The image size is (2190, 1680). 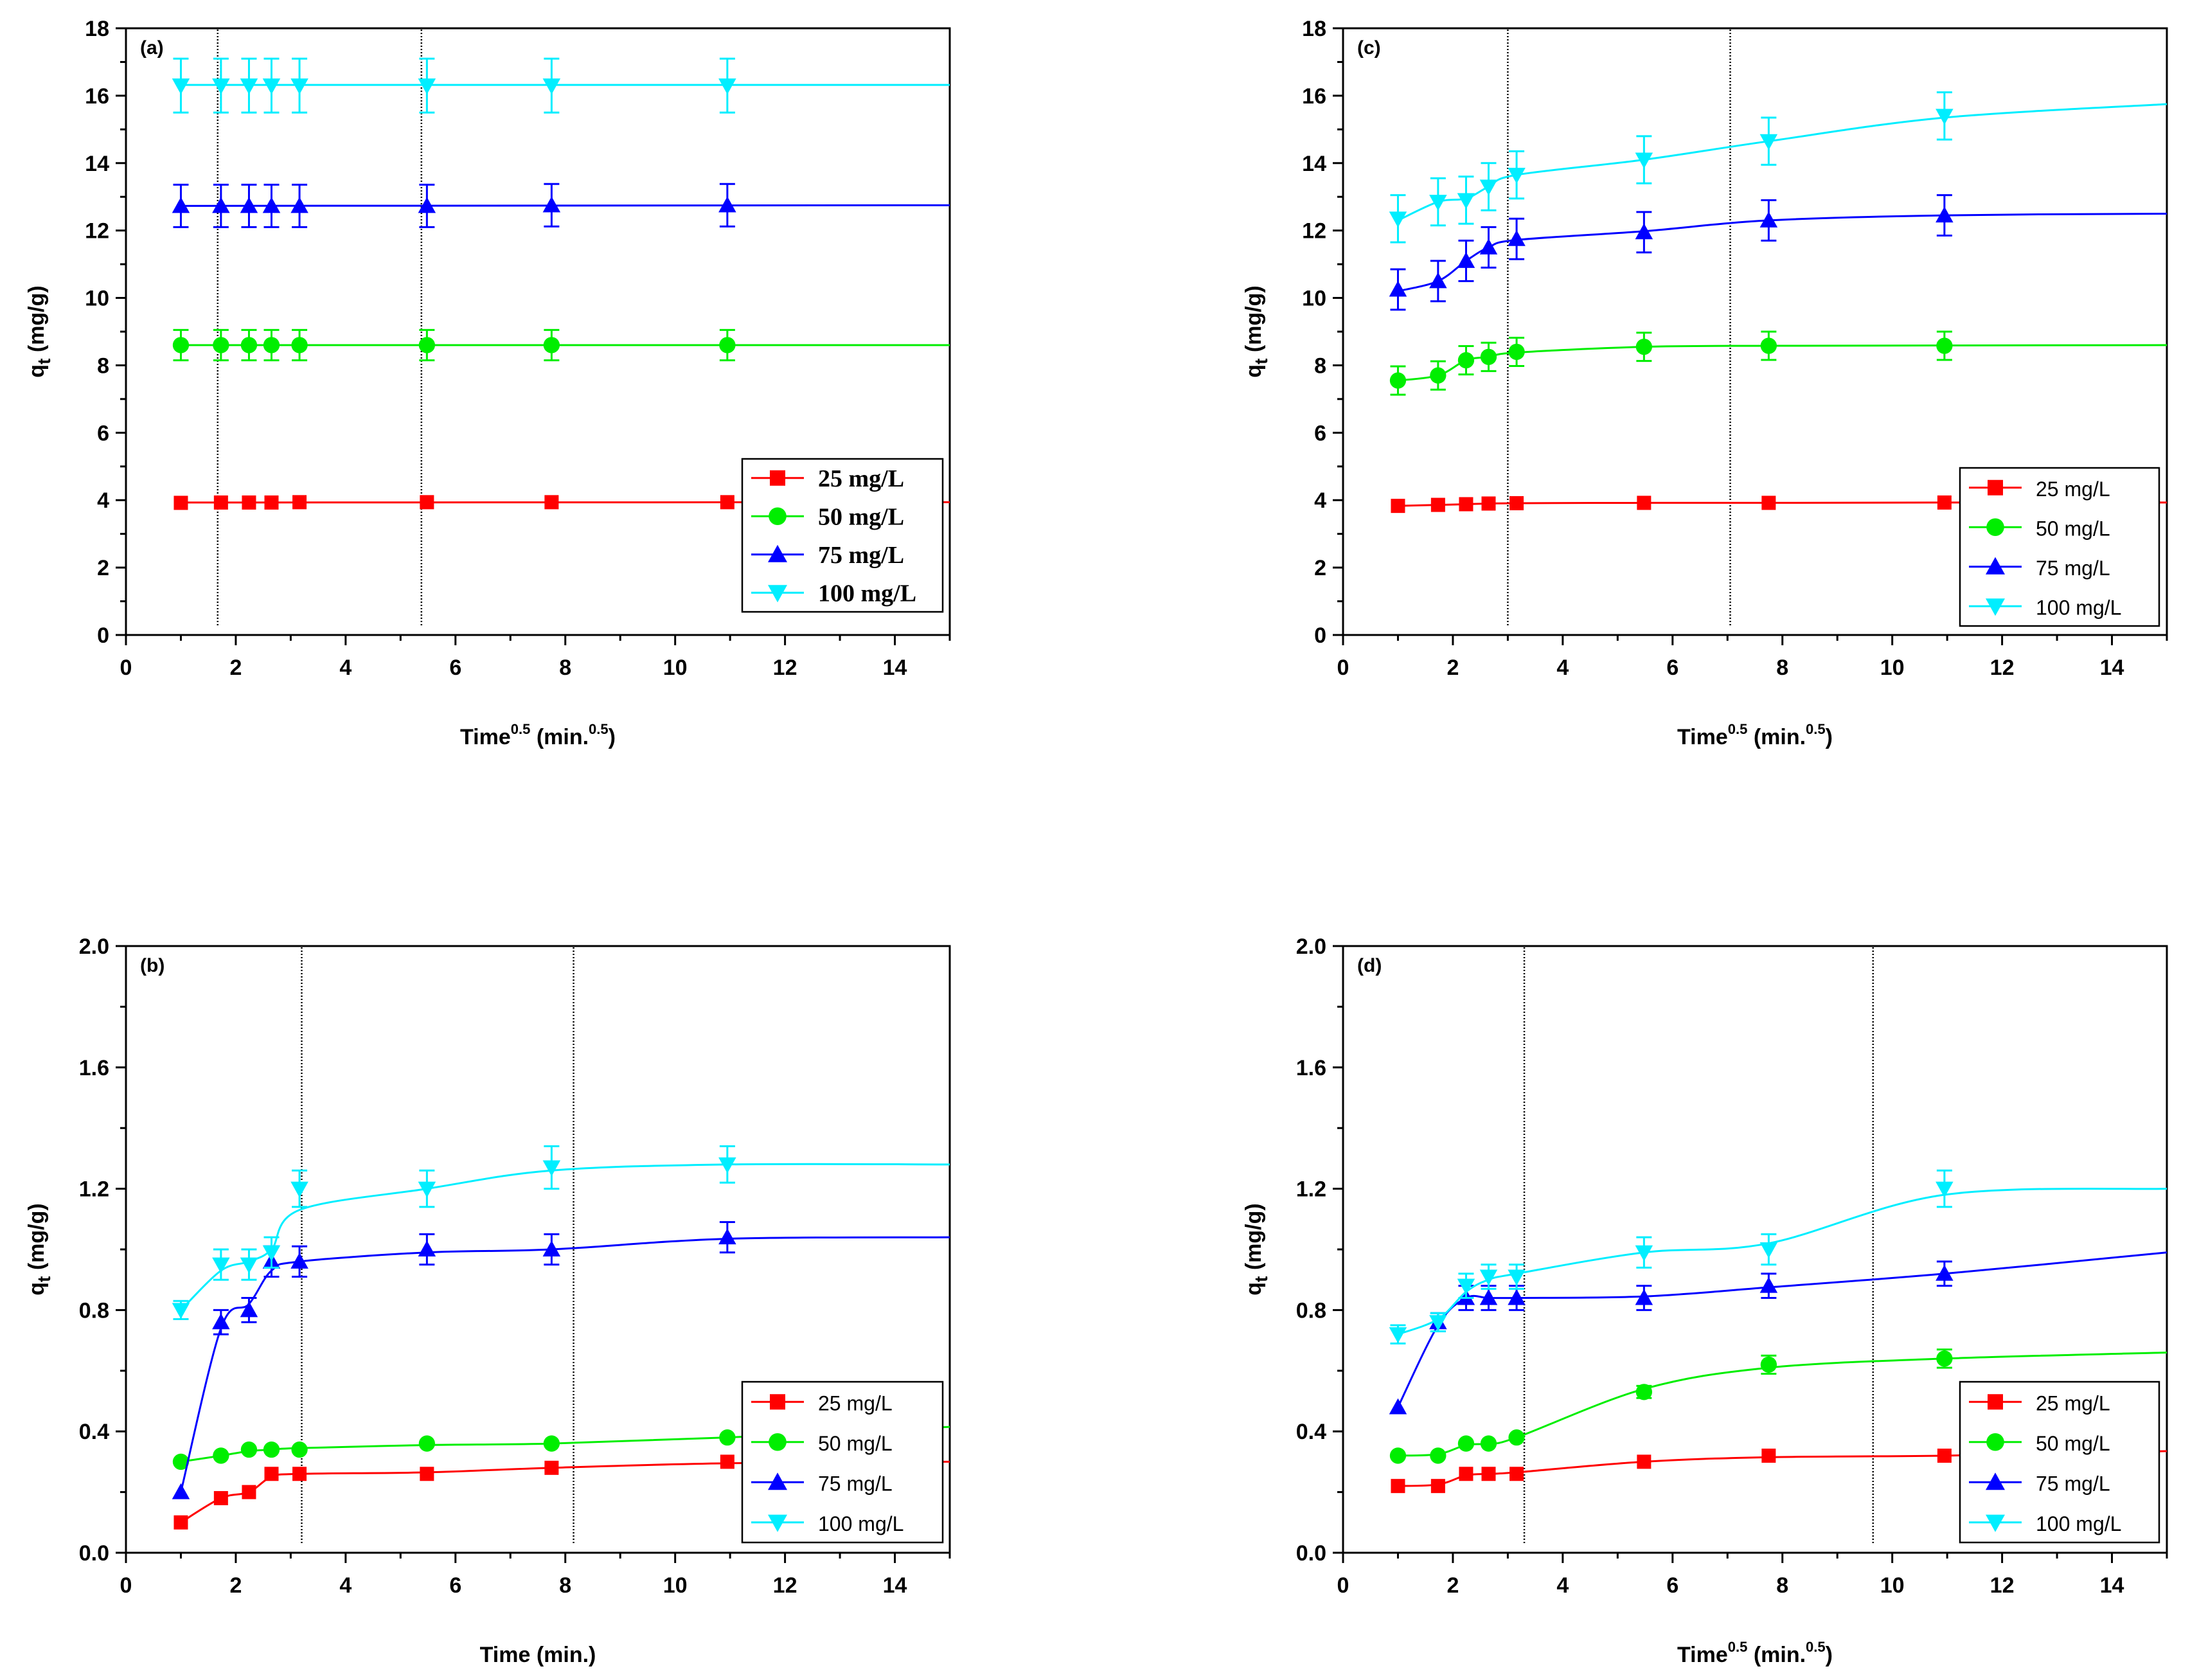 What do you see at coordinates (1311, 1189) in the screenshot?
I see `y-tick-label: 1.2` at bounding box center [1311, 1189].